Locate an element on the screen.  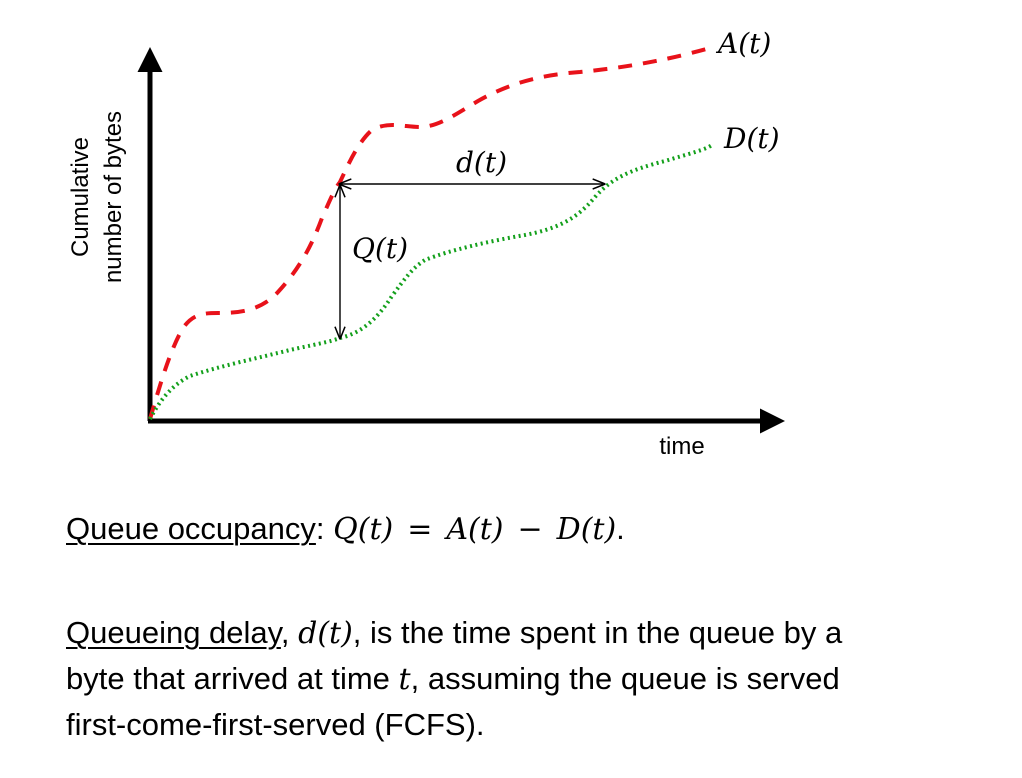
occupancy-a: A(t) is located at coordinates (475, 529).